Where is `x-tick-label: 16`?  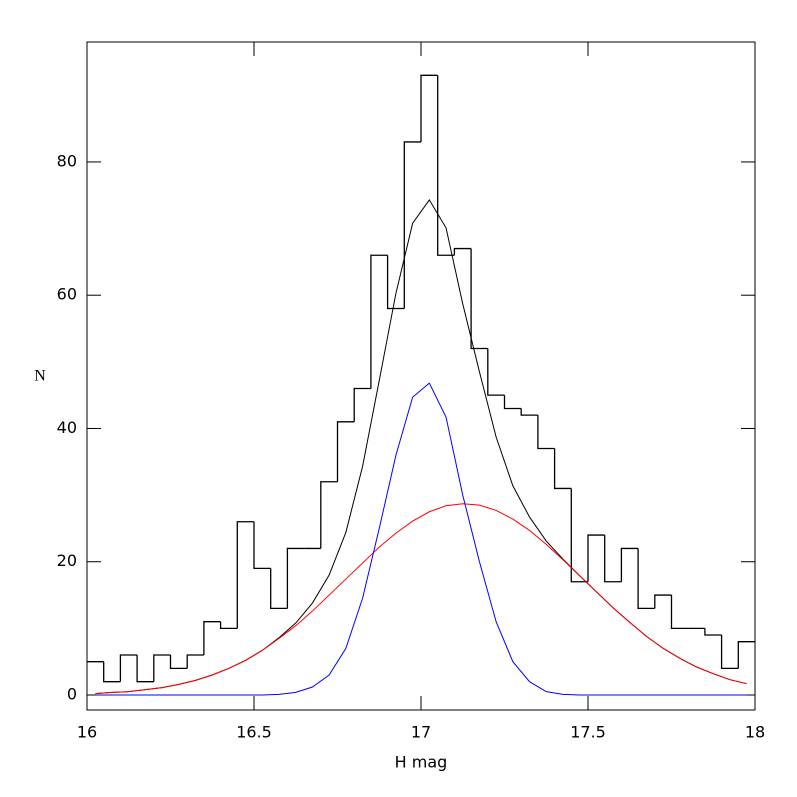 x-tick-label: 16 is located at coordinates (87, 732).